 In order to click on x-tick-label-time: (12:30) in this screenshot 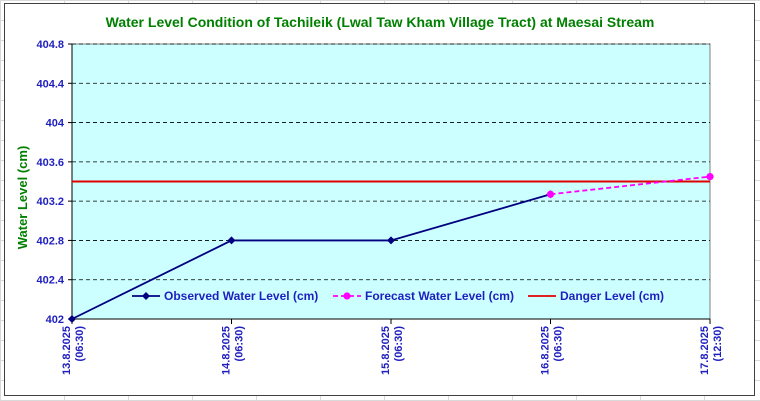, I will do `click(718, 344)`.